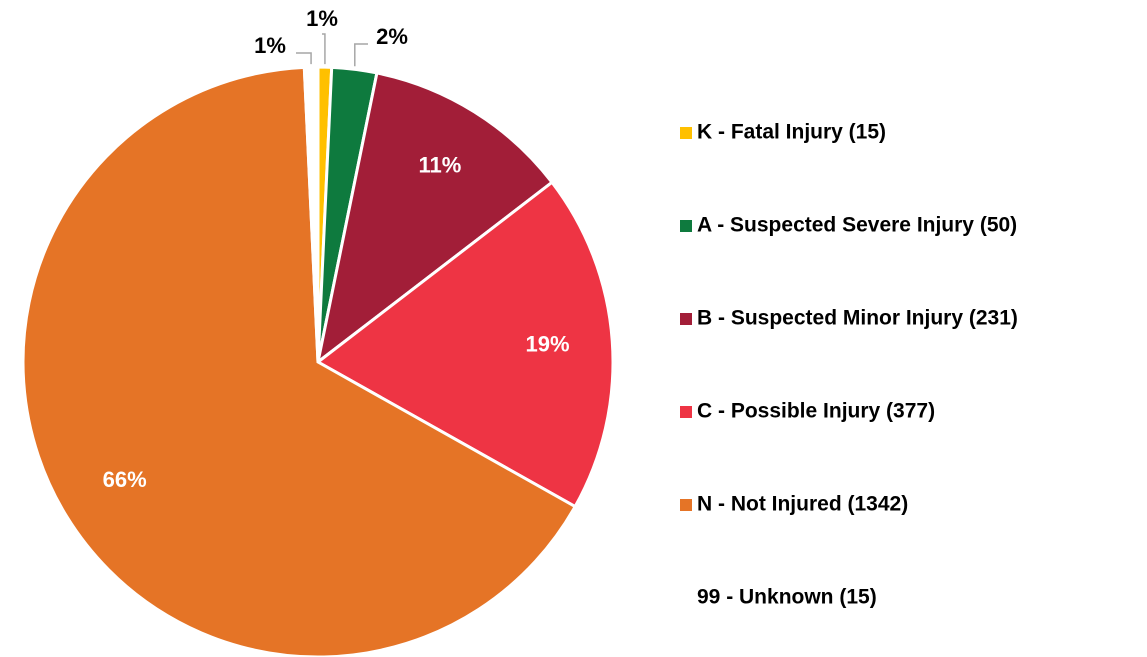  Describe the element at coordinates (440, 165) in the screenshot. I see `data-label: 11%` at that location.